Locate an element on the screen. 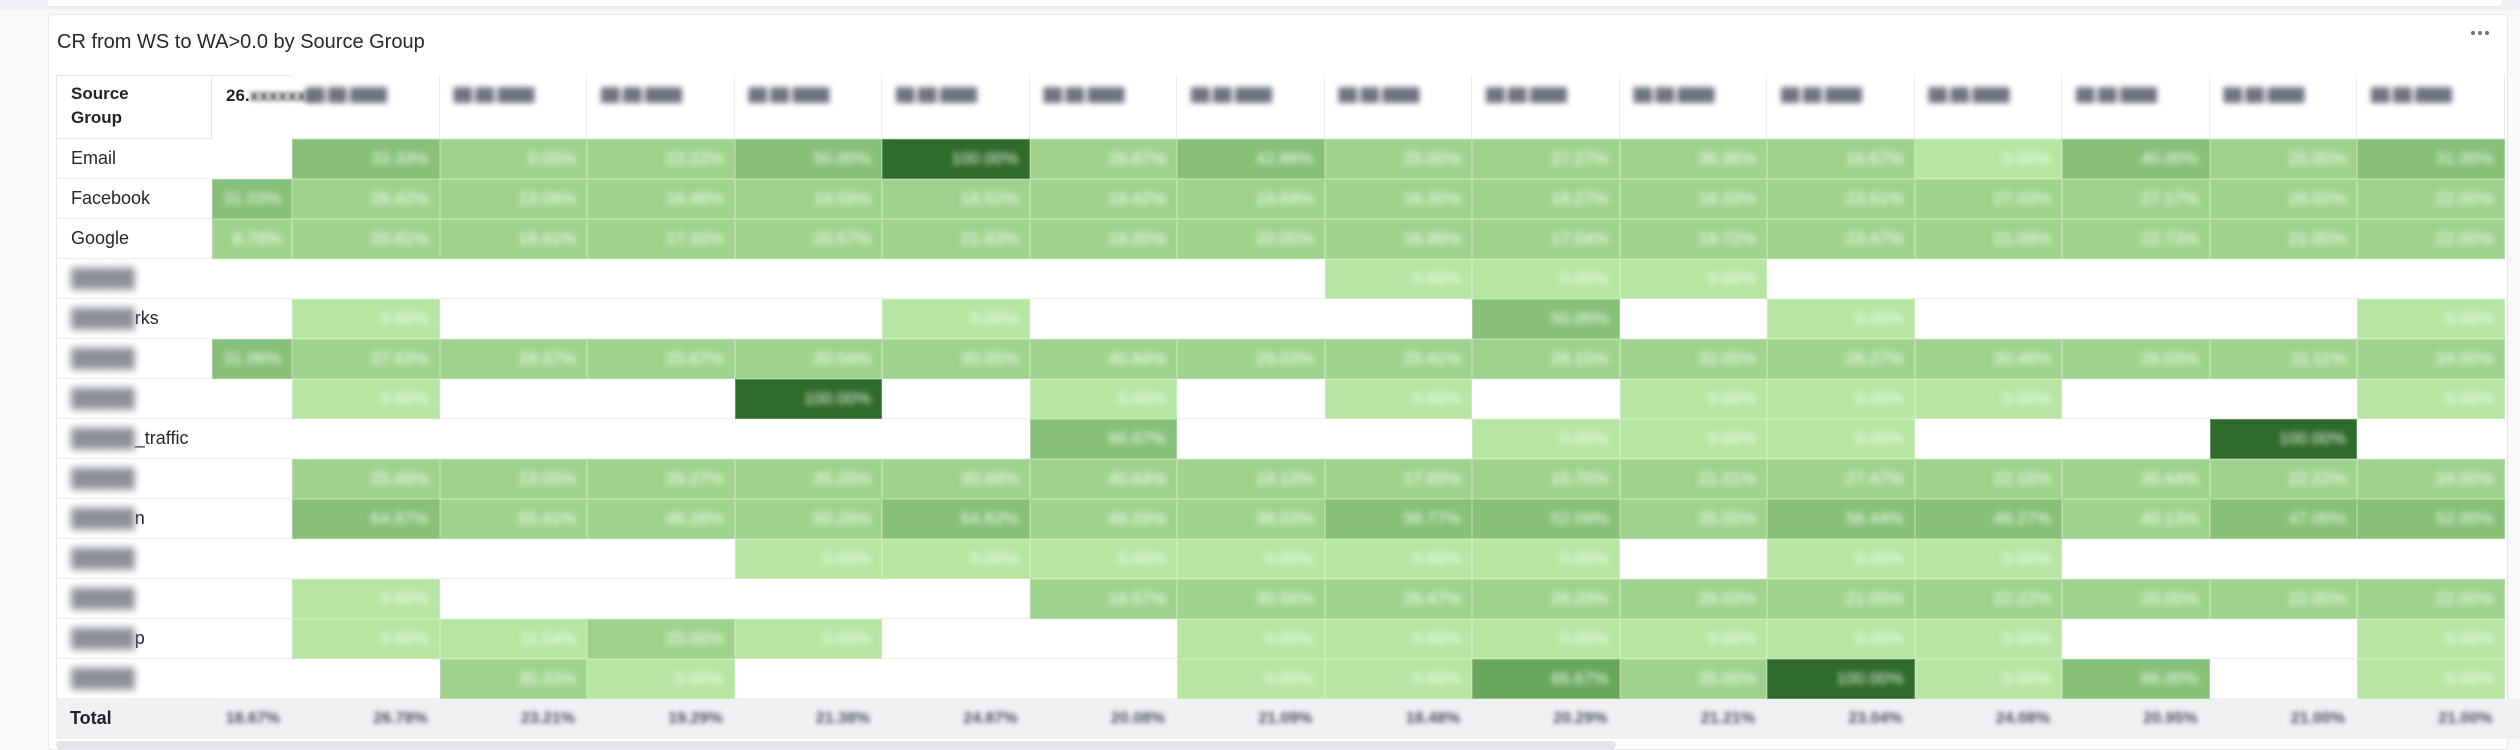 This screenshot has height=750, width=2520. heatmap-cell: 23.47% is located at coordinates (1841, 239).